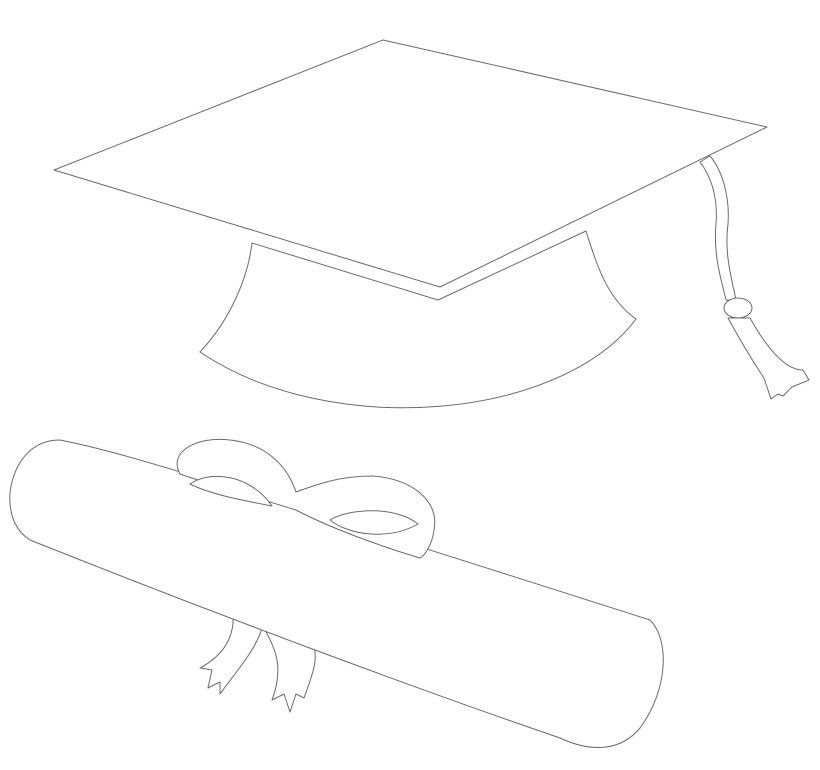 This screenshot has width=820, height=770. What do you see at coordinates (418, 319) in the screenshot?
I see `cap-base-band` at bounding box center [418, 319].